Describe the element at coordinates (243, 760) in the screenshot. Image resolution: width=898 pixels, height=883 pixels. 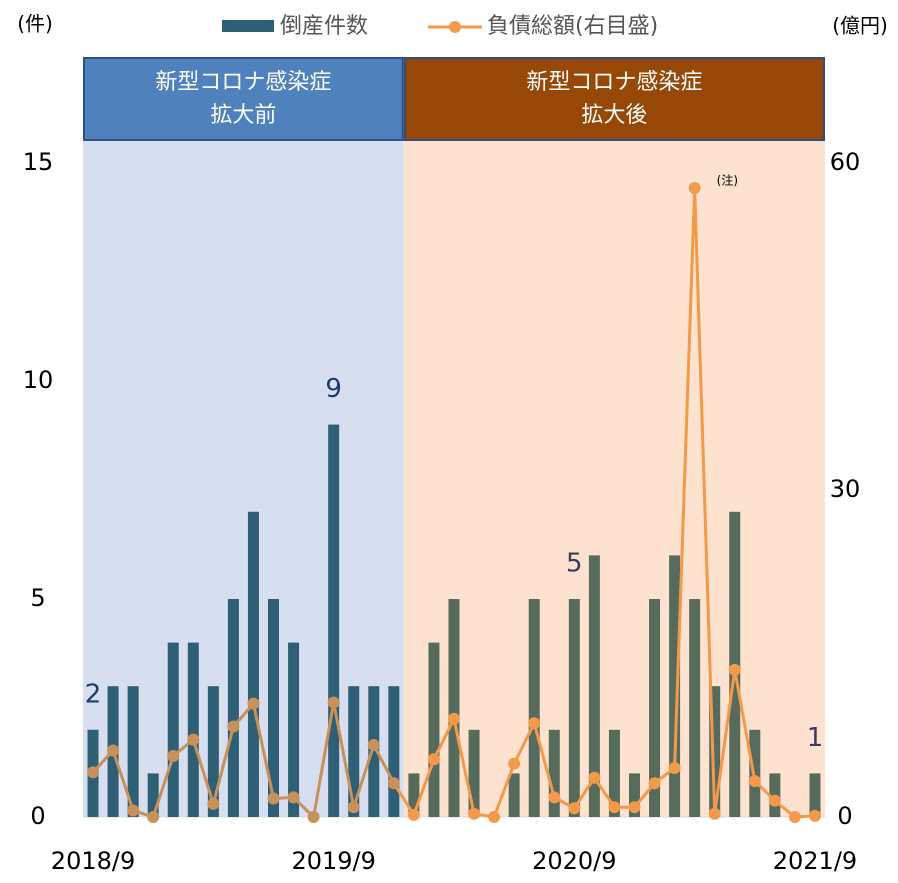
I see `line` at that location.